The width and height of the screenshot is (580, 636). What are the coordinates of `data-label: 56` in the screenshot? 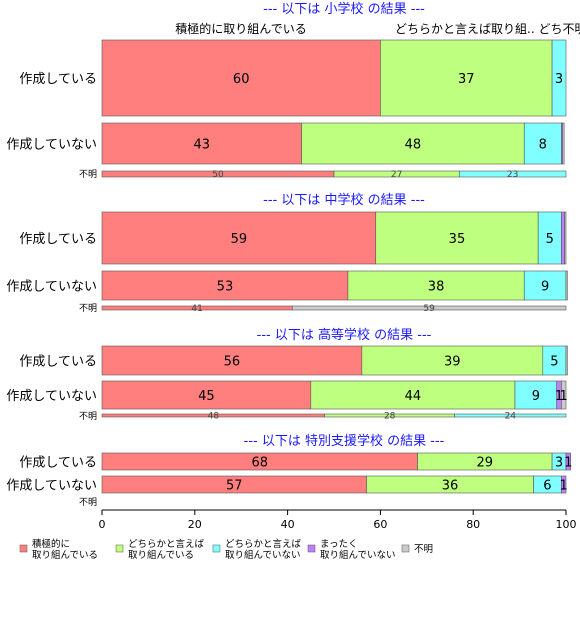 It's located at (232, 362).